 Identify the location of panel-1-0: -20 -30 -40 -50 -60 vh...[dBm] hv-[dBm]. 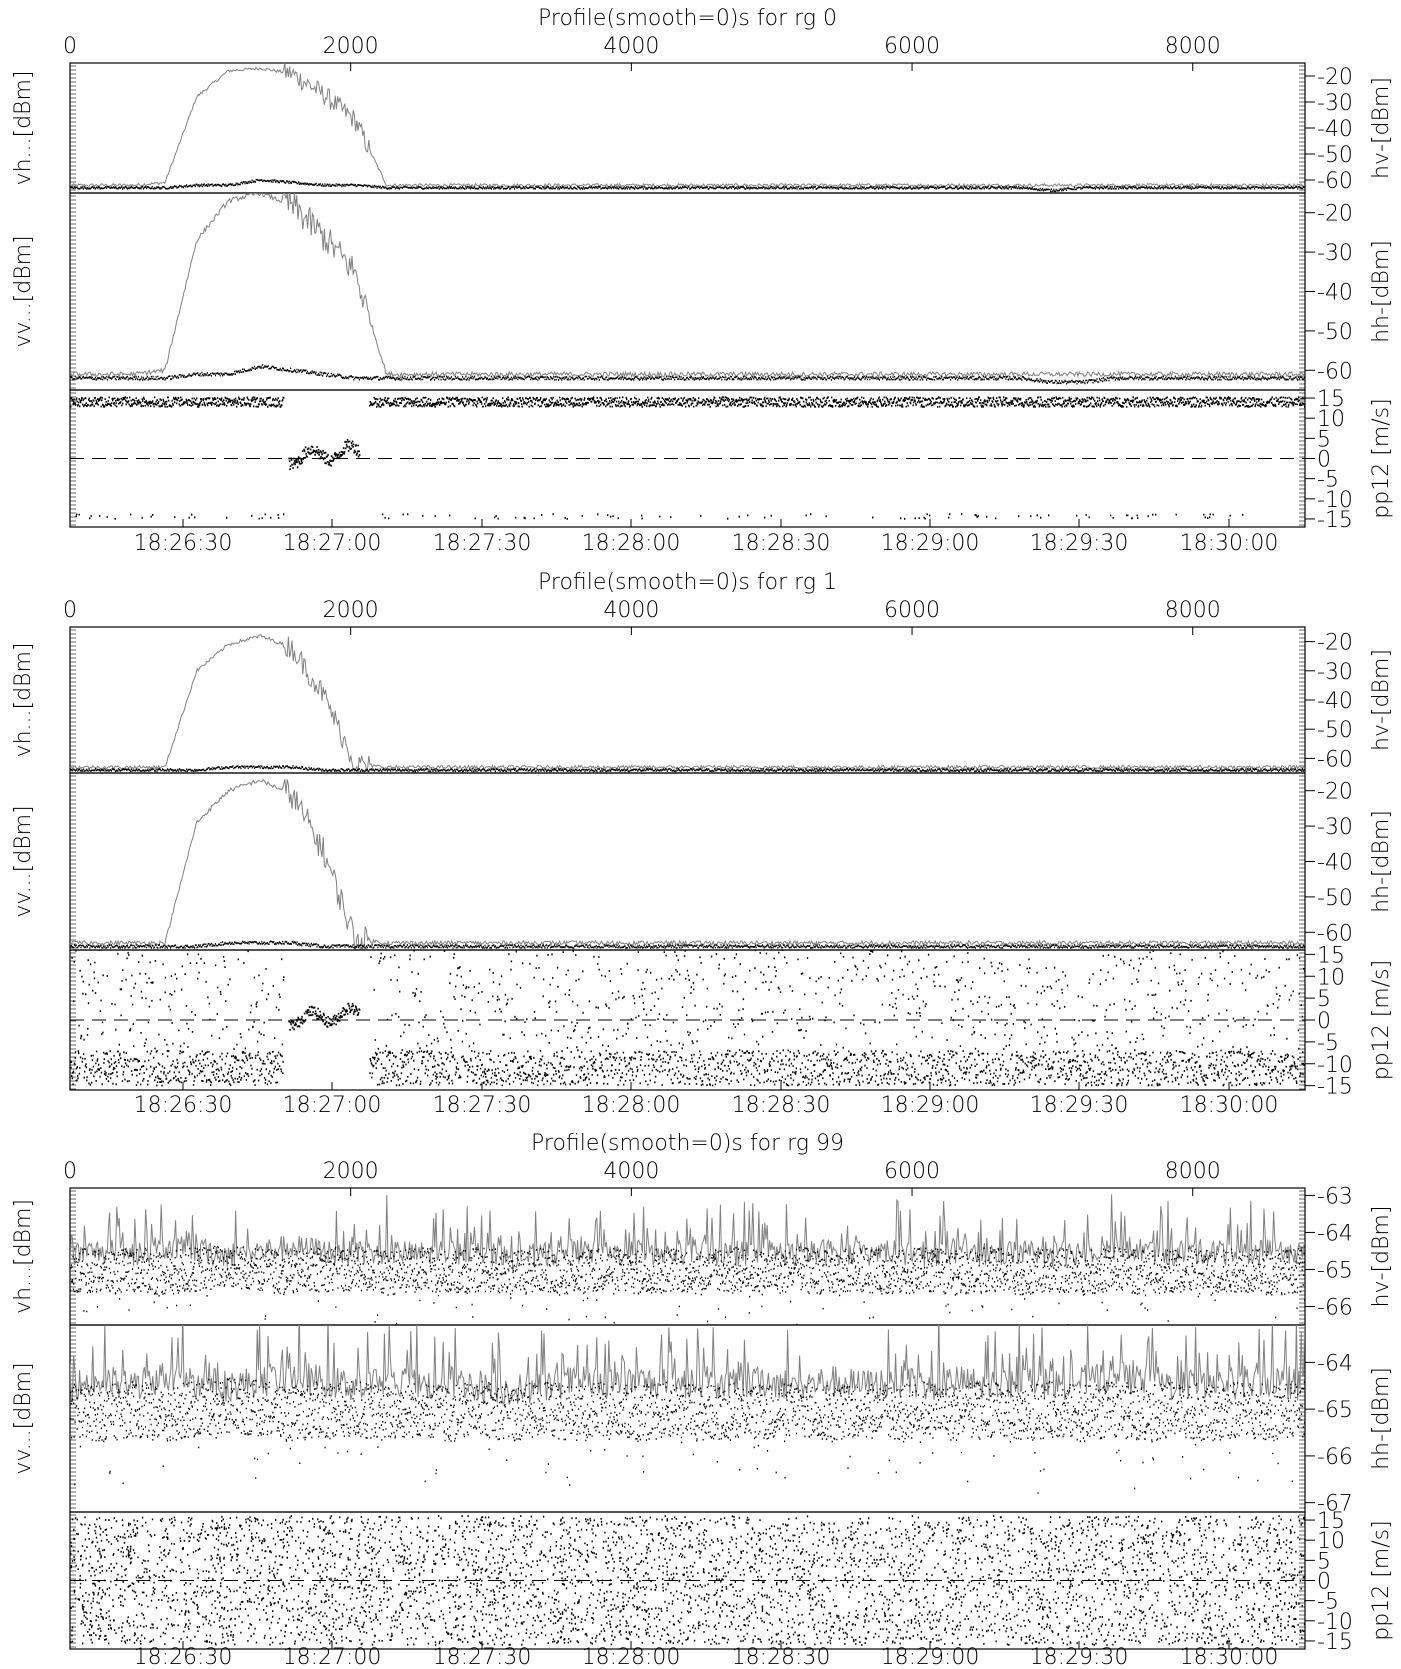
(702, 700).